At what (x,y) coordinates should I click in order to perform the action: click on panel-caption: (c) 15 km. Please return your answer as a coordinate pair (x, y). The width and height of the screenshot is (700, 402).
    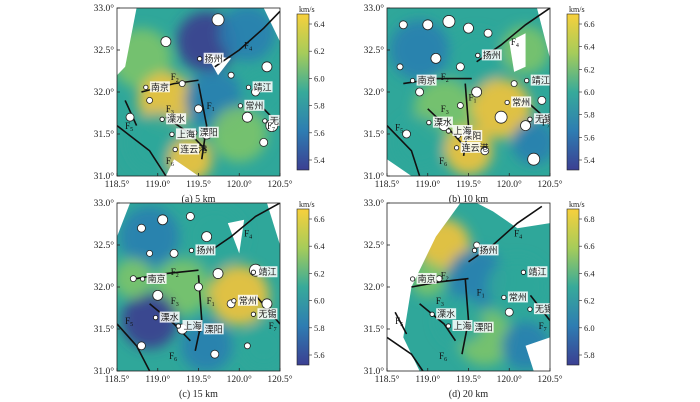
    Looking at the image, I should click on (198, 394).